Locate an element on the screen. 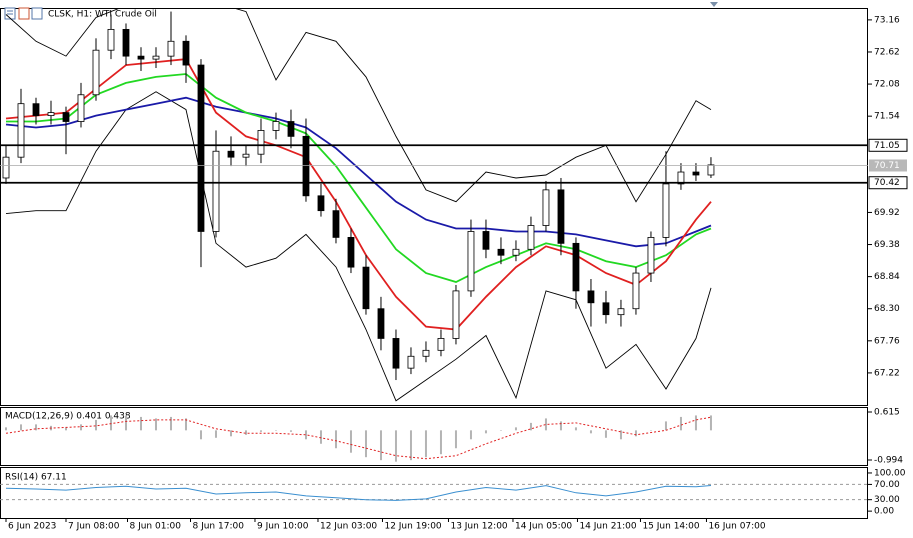 This screenshot has width=913, height=538. current-price-box is located at coordinates (888, 165).